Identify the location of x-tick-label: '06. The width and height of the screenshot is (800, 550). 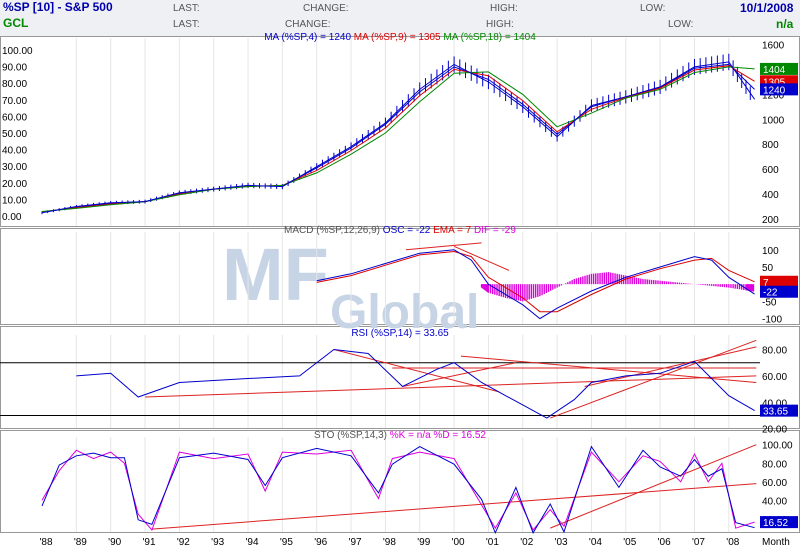
(664, 542).